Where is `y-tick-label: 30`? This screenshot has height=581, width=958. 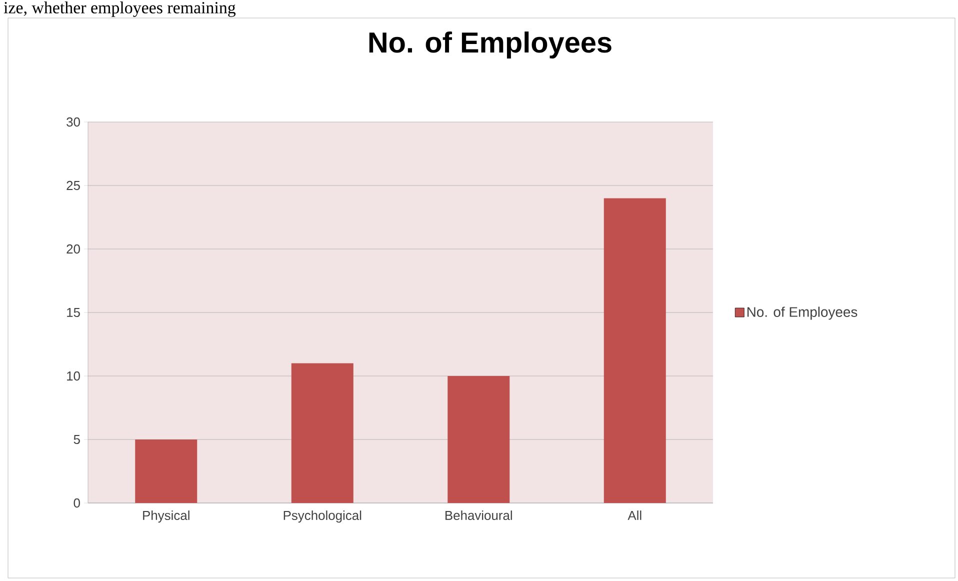 y-tick-label: 30 is located at coordinates (73, 122).